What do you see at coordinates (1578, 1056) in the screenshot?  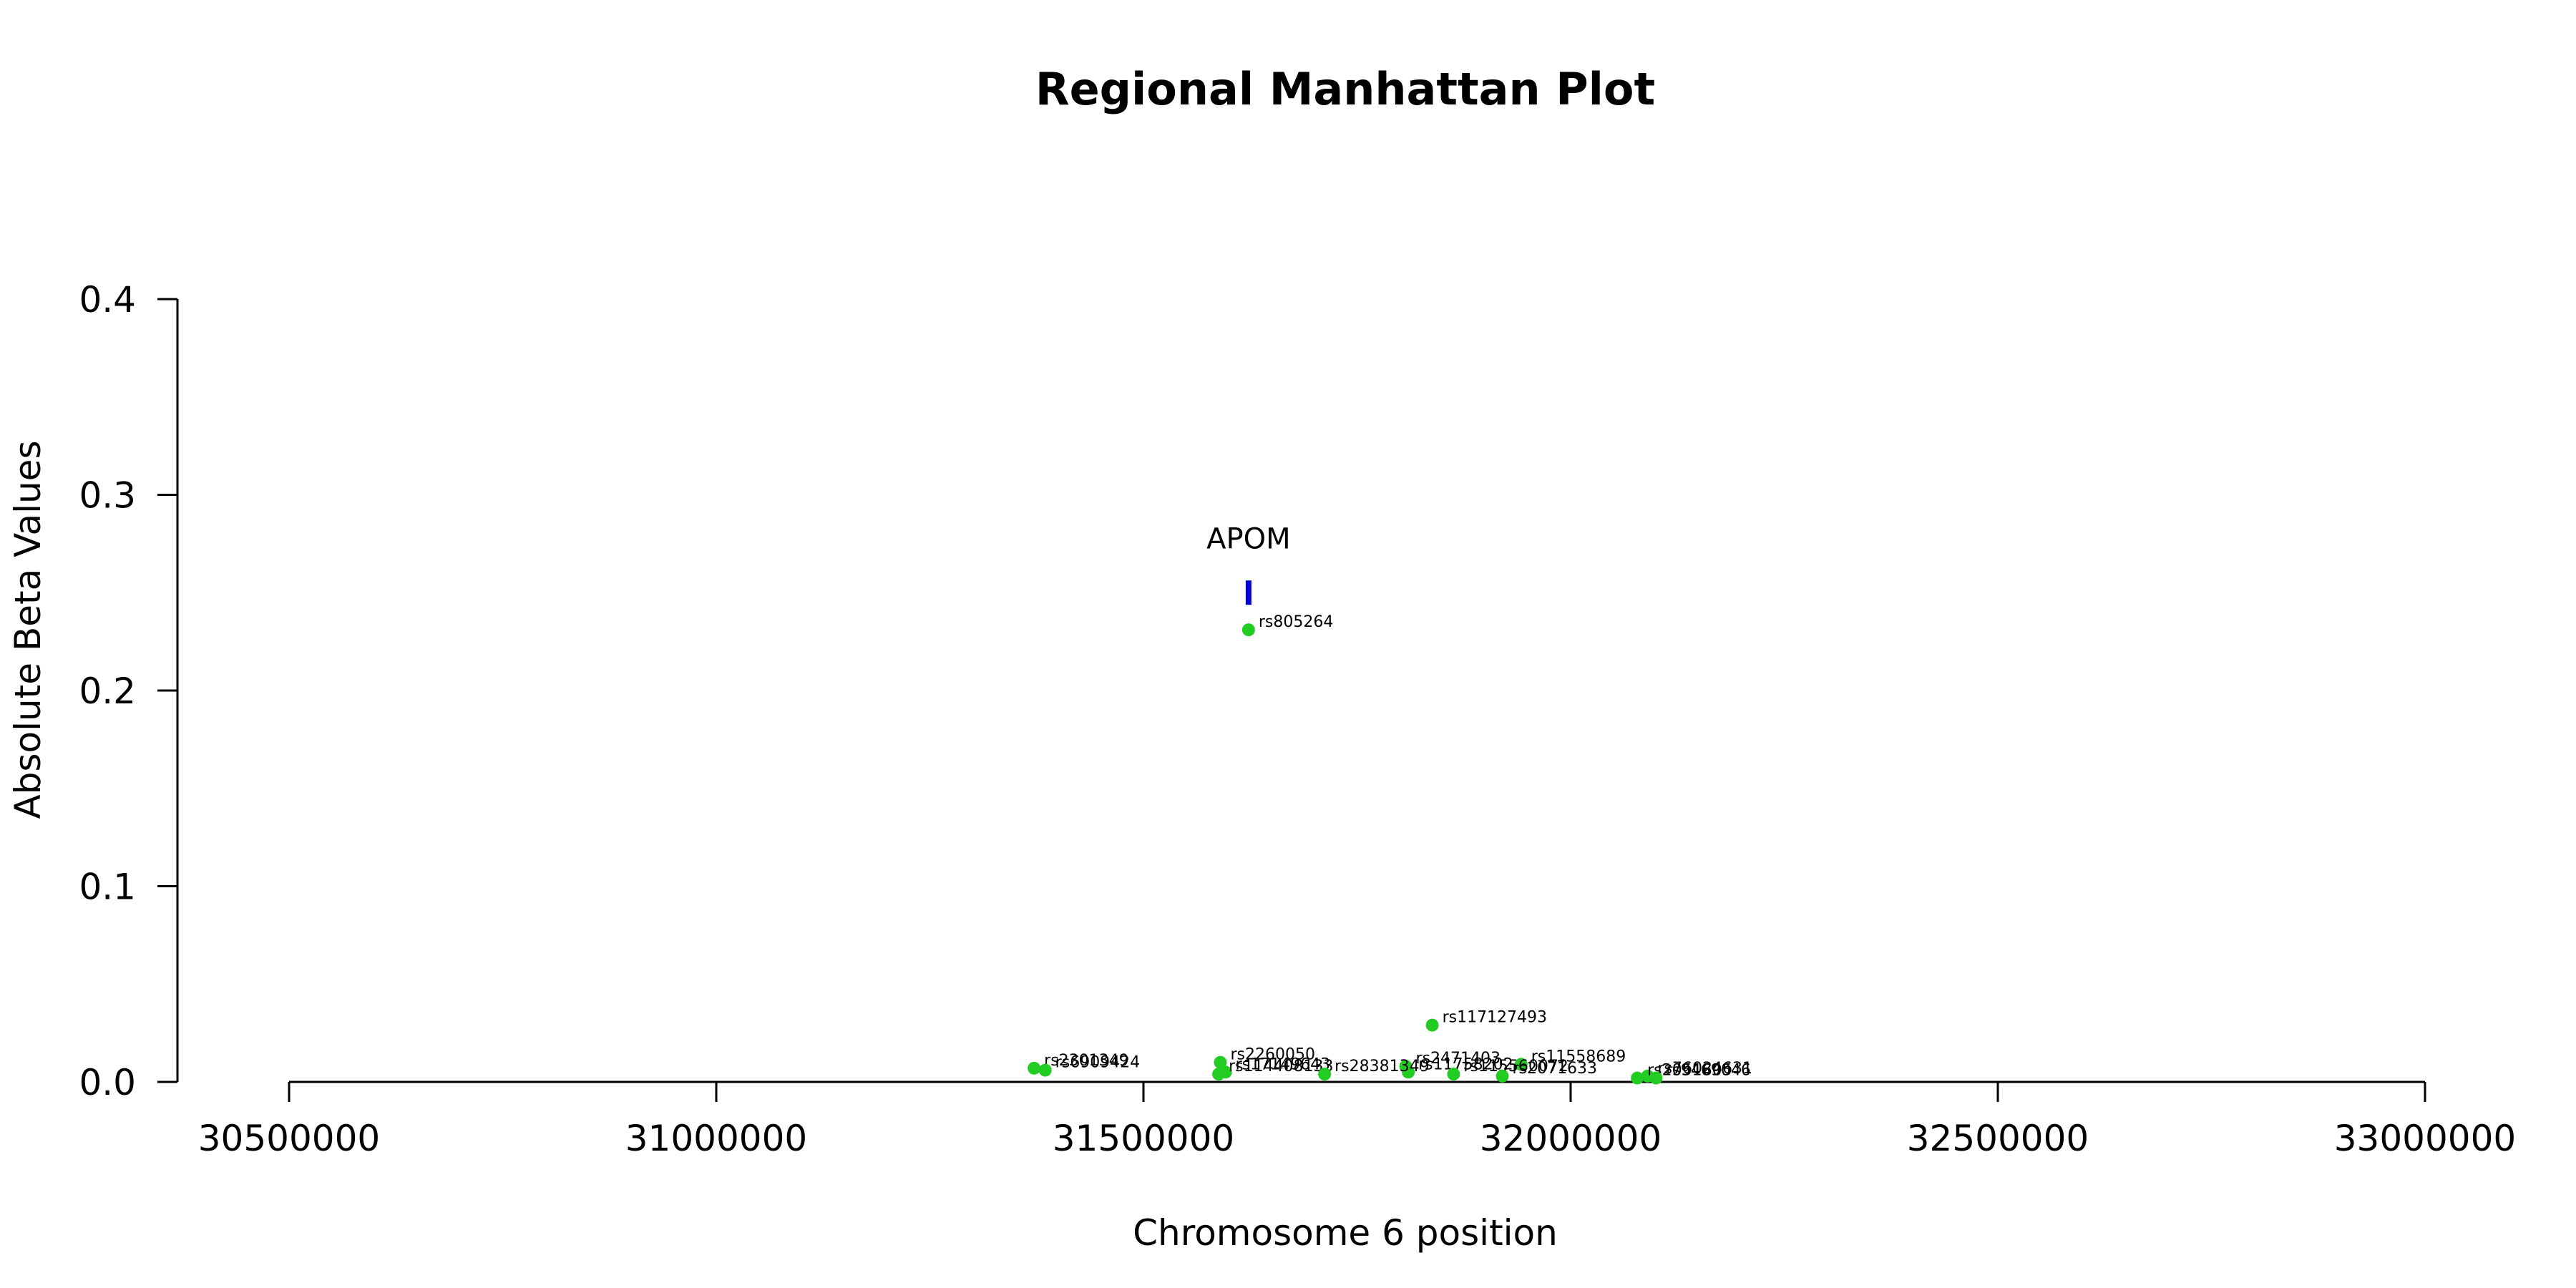 I see `snp-label: rs11558689` at bounding box center [1578, 1056].